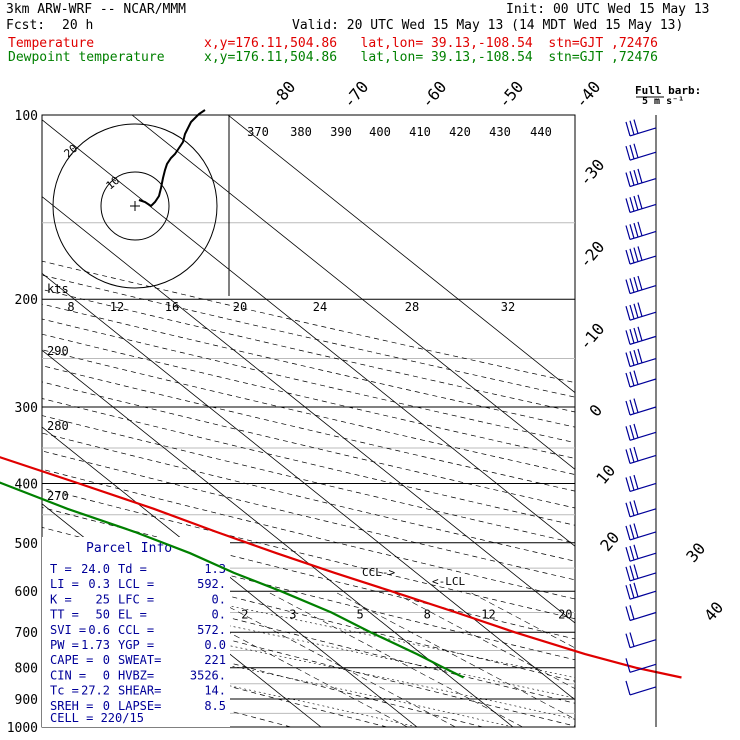  I want to click on forecast-hour: 20 h, so click(78, 25).